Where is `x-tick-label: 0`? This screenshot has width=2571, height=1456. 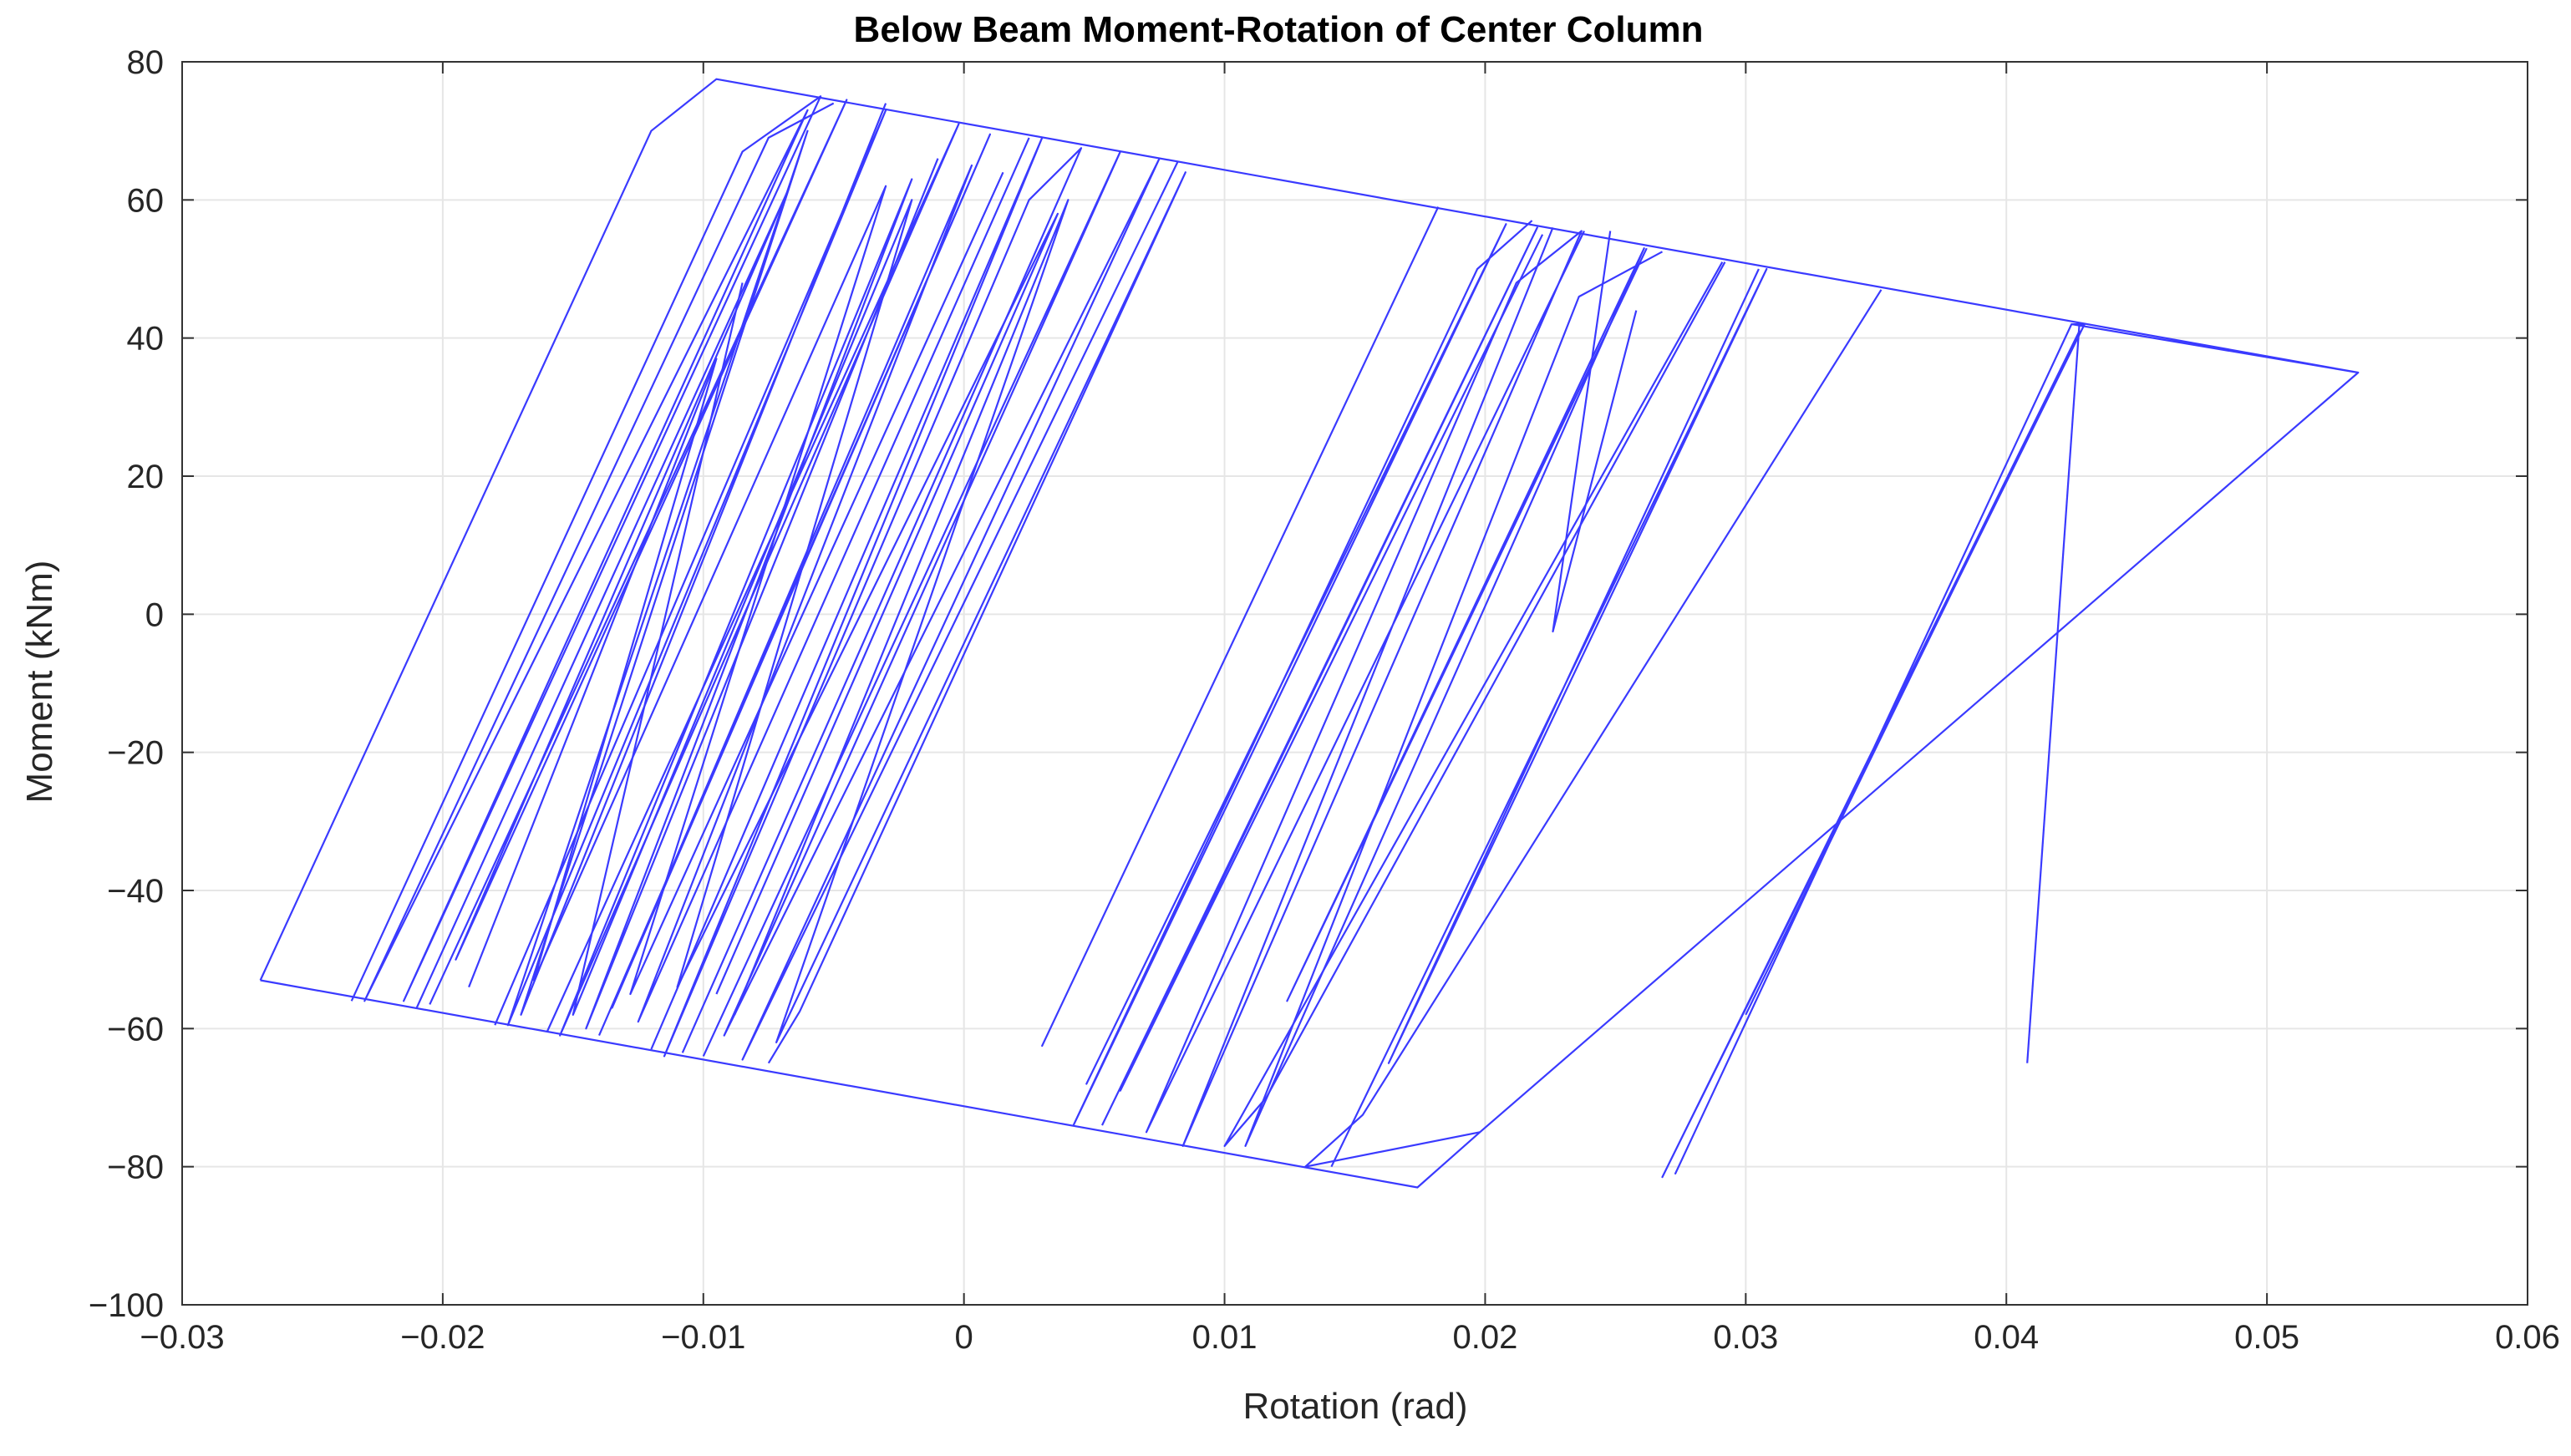 x-tick-label: 0 is located at coordinates (964, 1337).